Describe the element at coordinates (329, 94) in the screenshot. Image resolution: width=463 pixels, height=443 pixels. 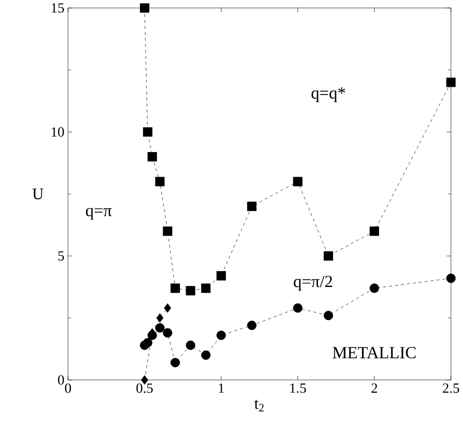
I see `annotation: q=q*` at that location.